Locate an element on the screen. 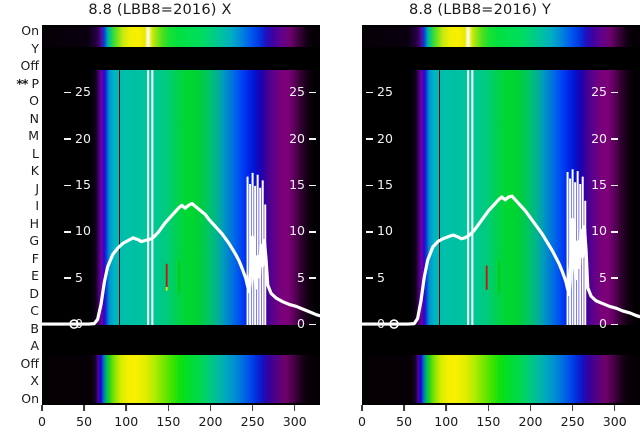 This screenshot has height=440, width=640. panel-title-right: 8.8 (LBB8=2016) Y is located at coordinates (480, 10).